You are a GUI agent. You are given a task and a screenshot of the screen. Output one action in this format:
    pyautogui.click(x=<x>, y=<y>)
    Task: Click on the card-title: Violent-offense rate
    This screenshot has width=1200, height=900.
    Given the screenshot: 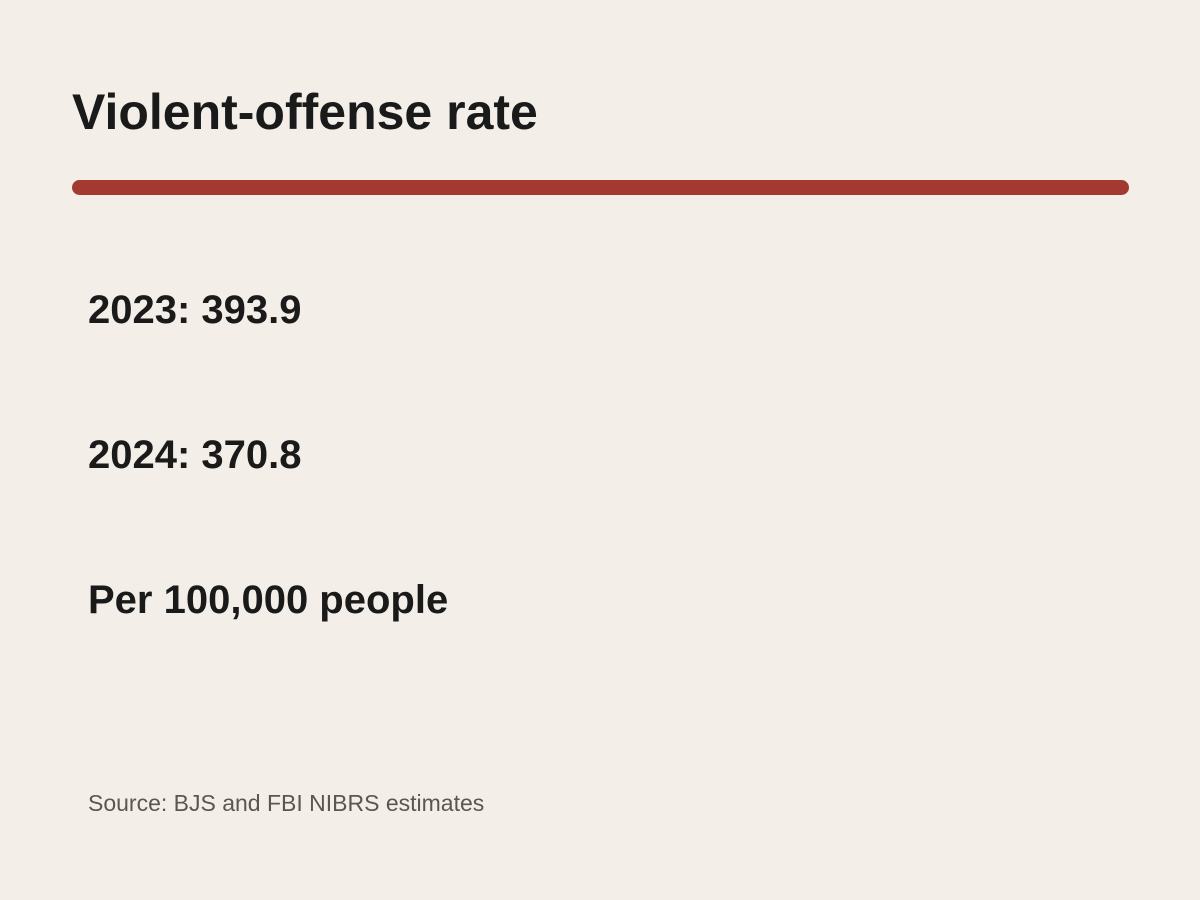 What is the action you would take?
    pyautogui.click(x=305, y=112)
    